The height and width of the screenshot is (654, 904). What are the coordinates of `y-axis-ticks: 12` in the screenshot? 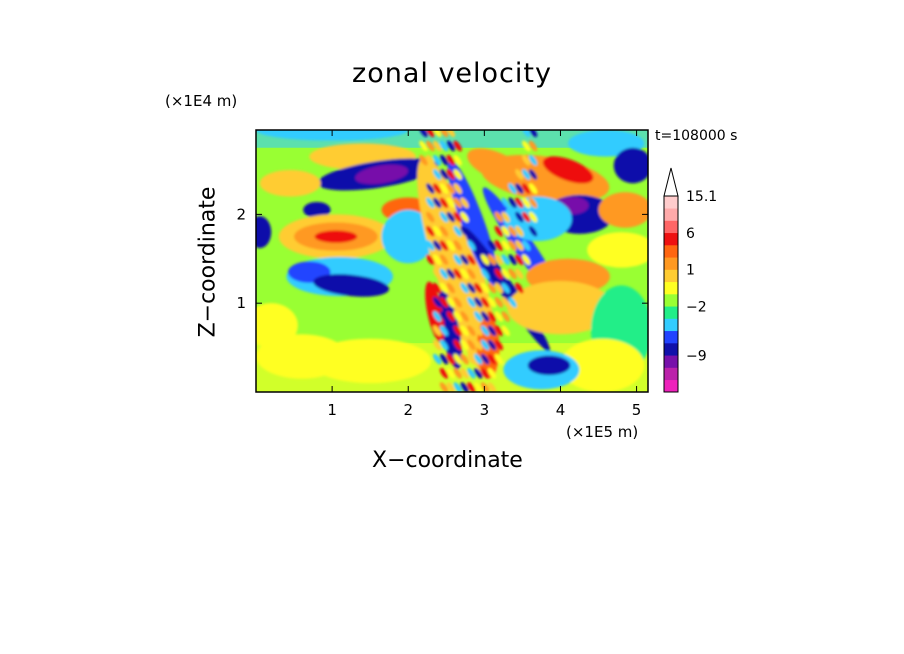 It's located at (442, 258).